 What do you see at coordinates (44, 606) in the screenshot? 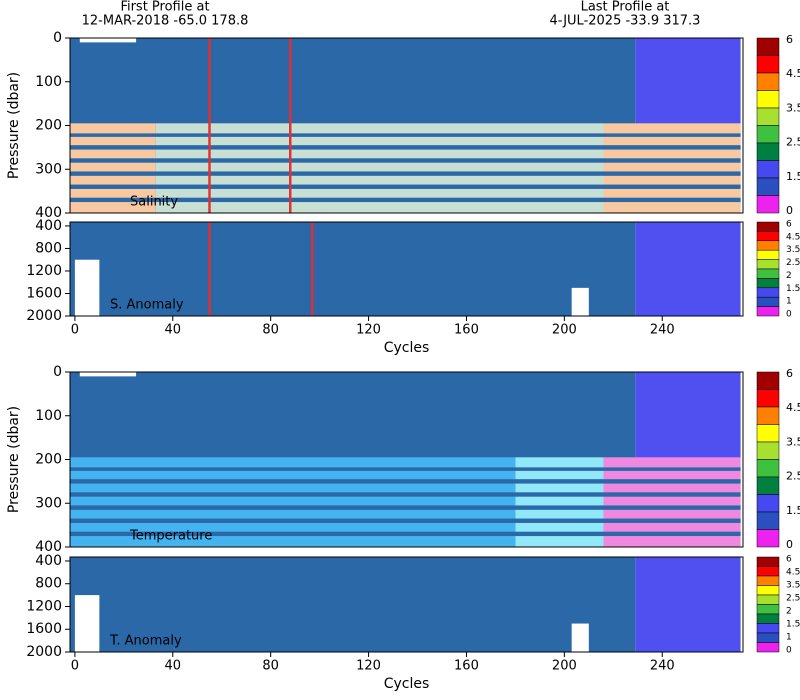
I see `y-tick-label: 1200` at bounding box center [44, 606].